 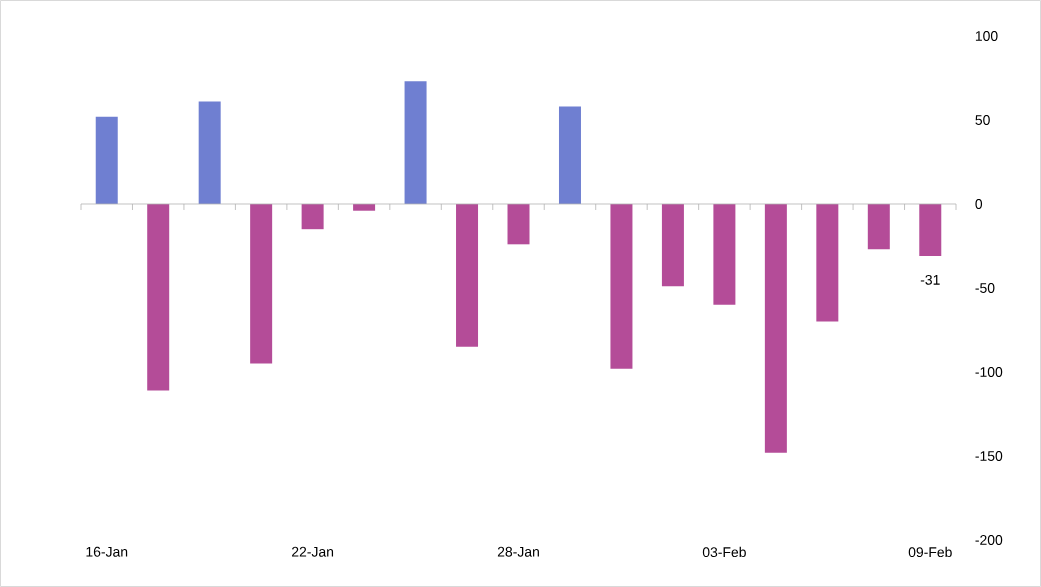 What do you see at coordinates (982, 120) in the screenshot?
I see `y-tick-label: 50` at bounding box center [982, 120].